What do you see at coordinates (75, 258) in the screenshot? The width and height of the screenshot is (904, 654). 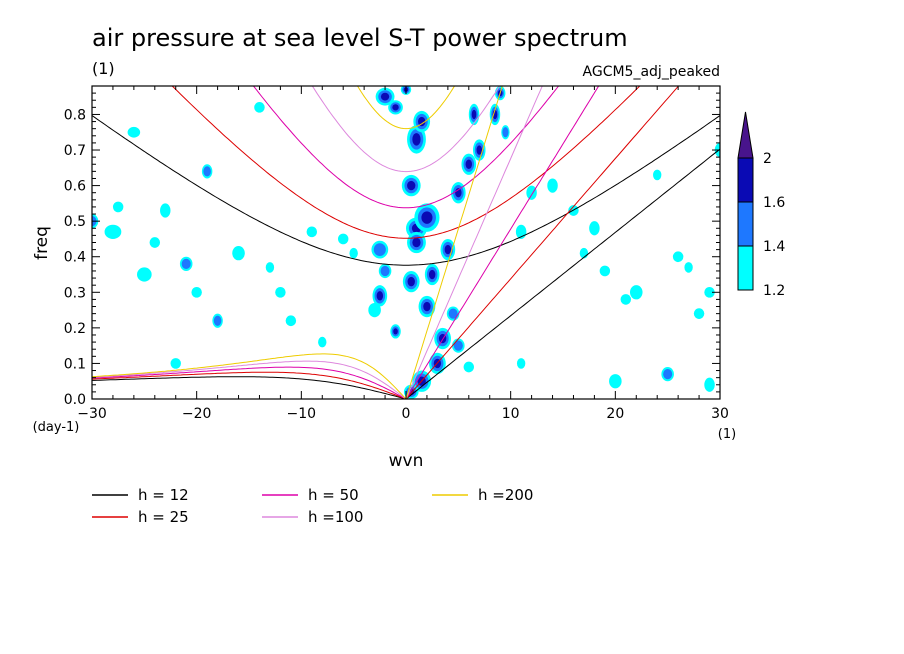 I see `y-tick-label: 0.4` at bounding box center [75, 258].